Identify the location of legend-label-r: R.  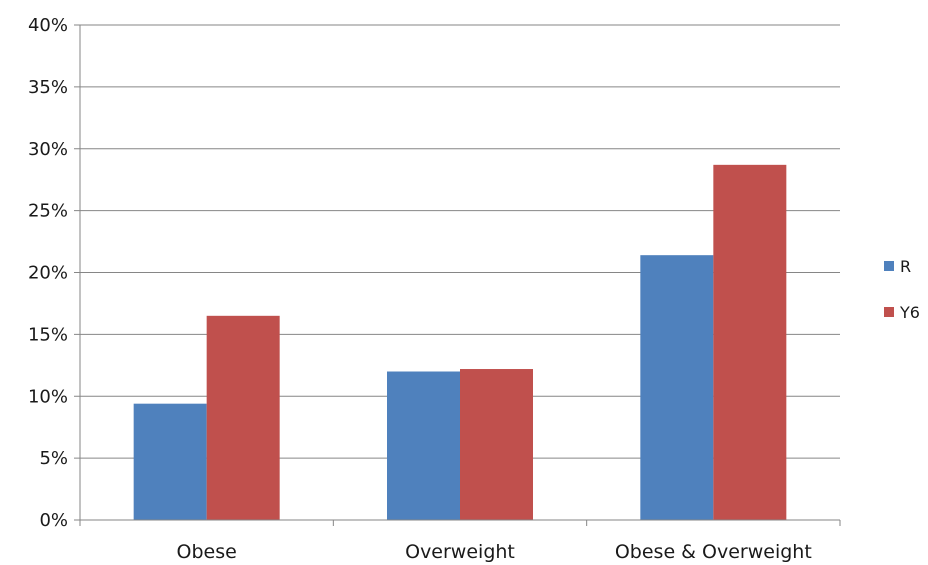
(905, 266).